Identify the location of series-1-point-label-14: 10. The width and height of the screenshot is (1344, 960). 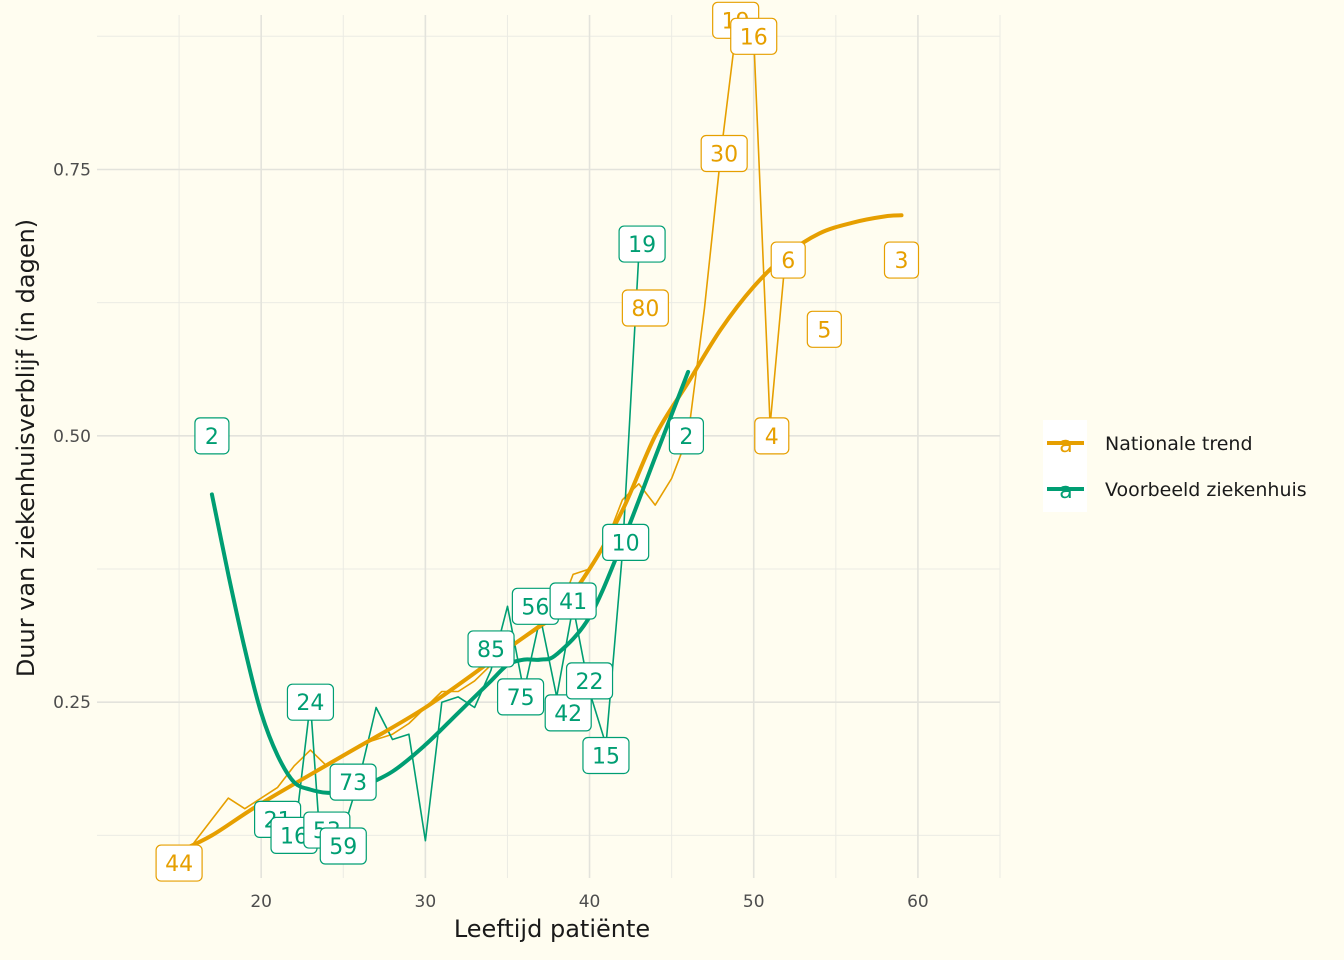
(626, 542).